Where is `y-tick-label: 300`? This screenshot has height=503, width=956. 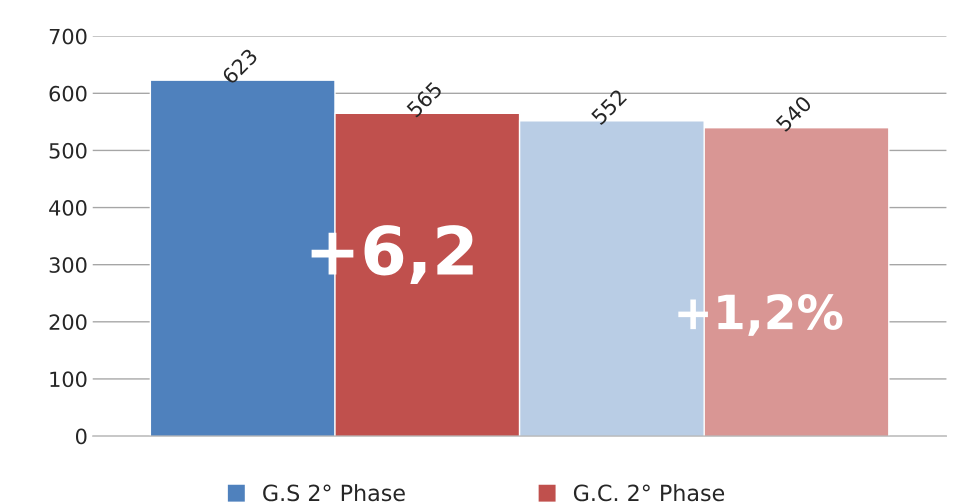 y-tick-label: 300 is located at coordinates (68, 265).